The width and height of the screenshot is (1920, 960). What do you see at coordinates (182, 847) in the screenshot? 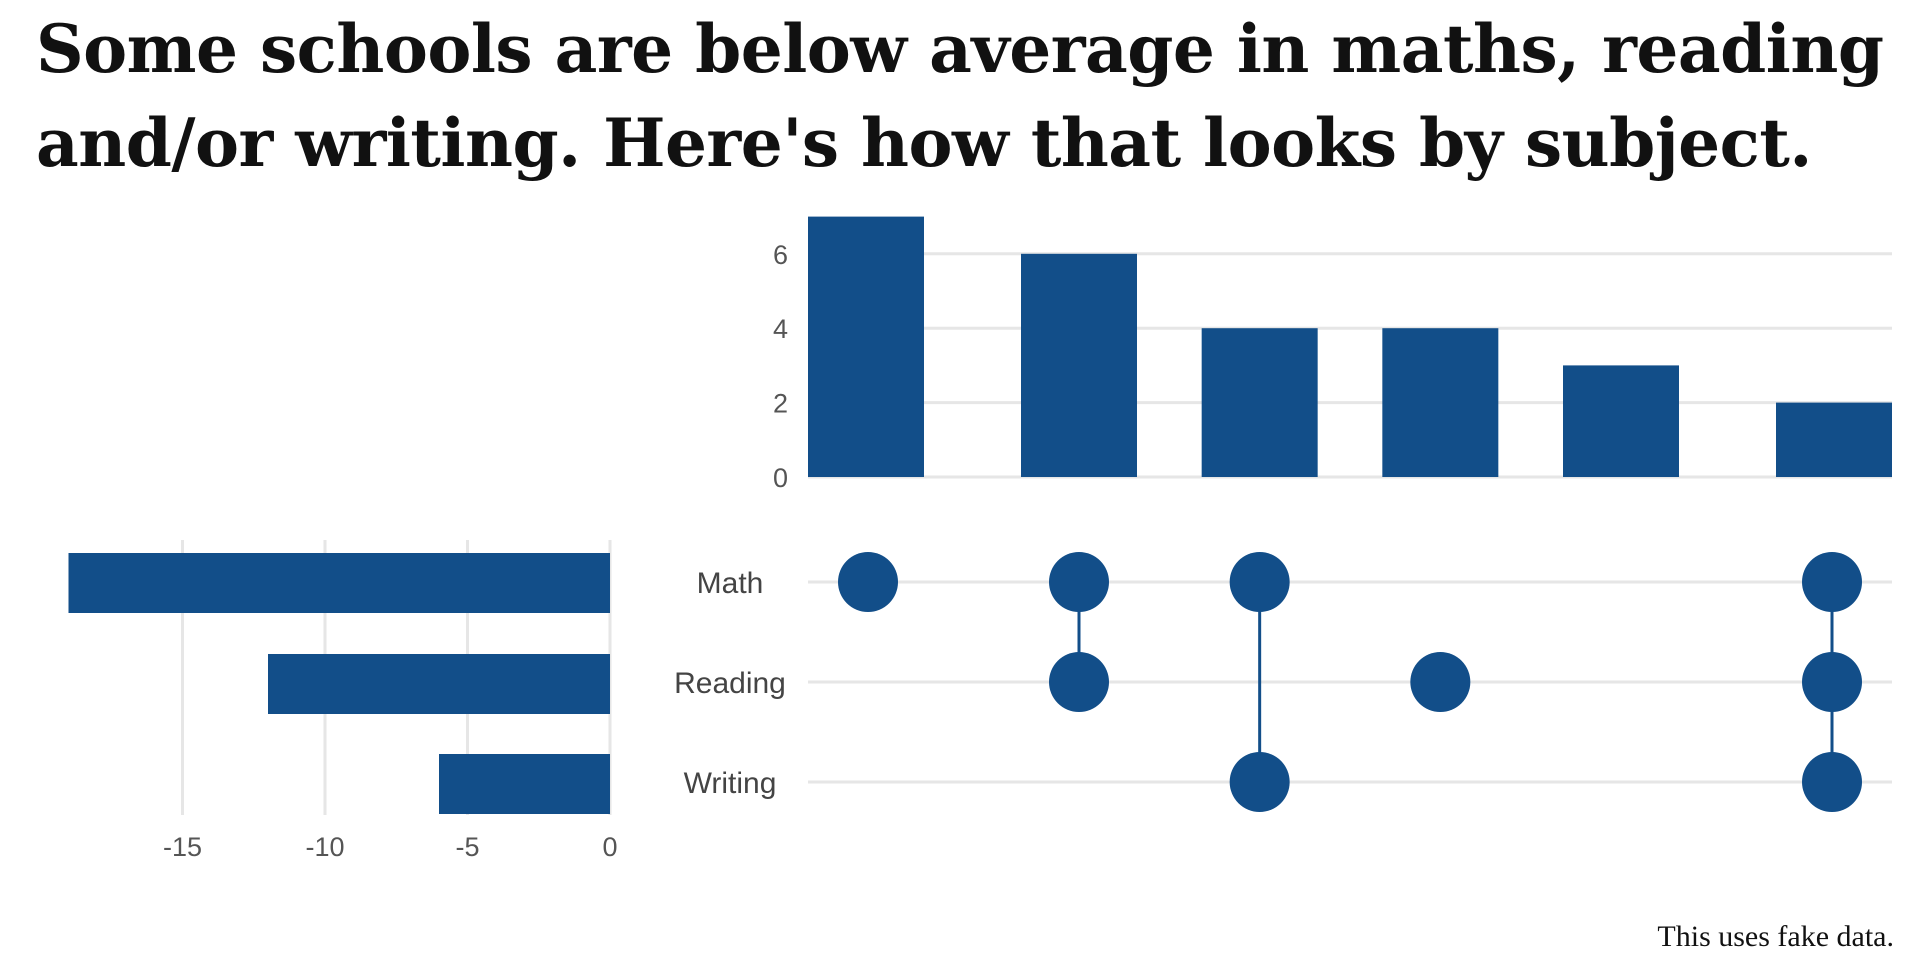
I see `x-tick-label: -15` at bounding box center [182, 847].